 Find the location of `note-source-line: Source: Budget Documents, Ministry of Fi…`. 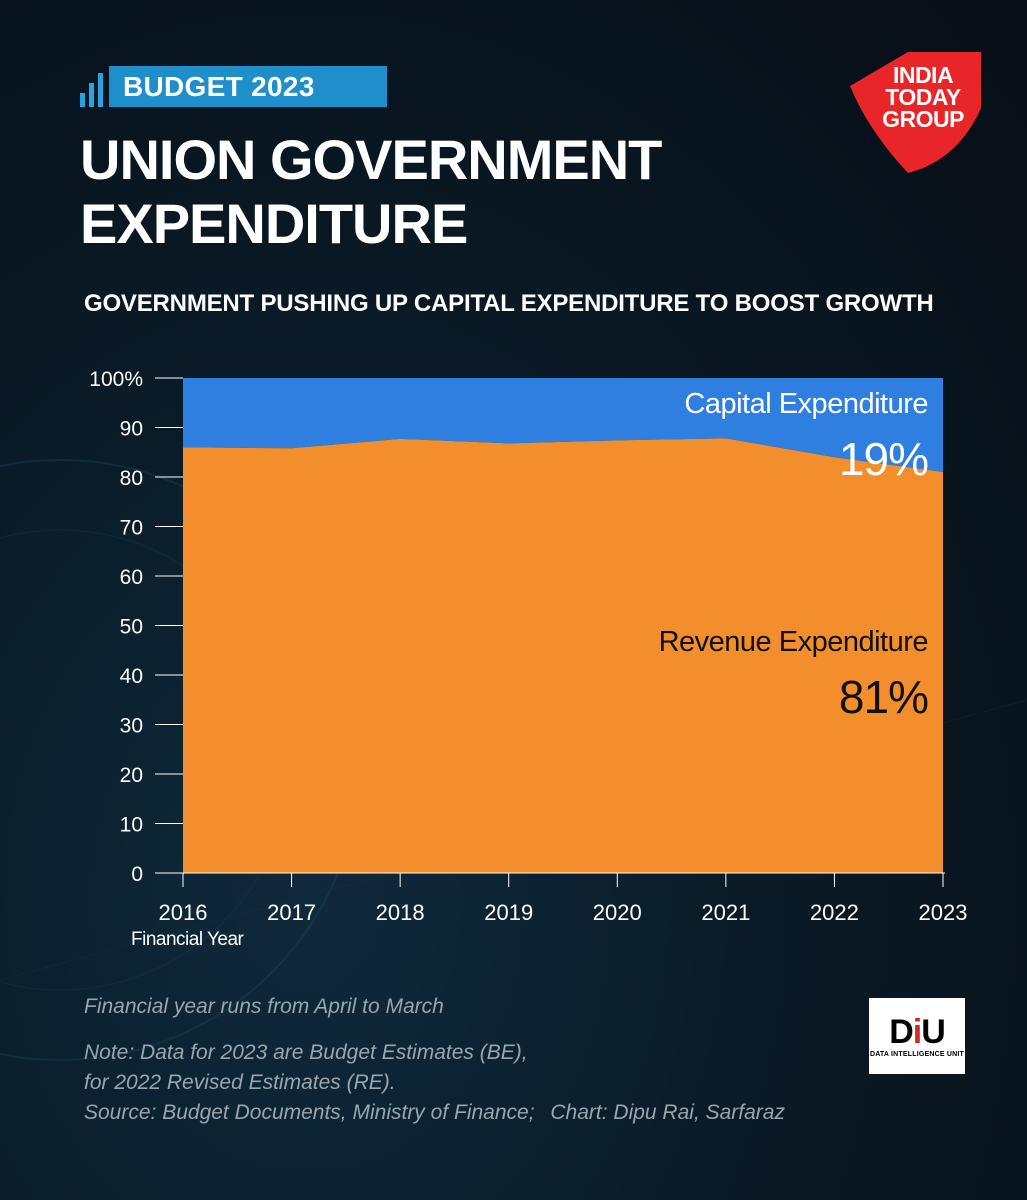

note-source-line: Source: Budget Documents, Ministry of Fi… is located at coordinates (434, 1113).